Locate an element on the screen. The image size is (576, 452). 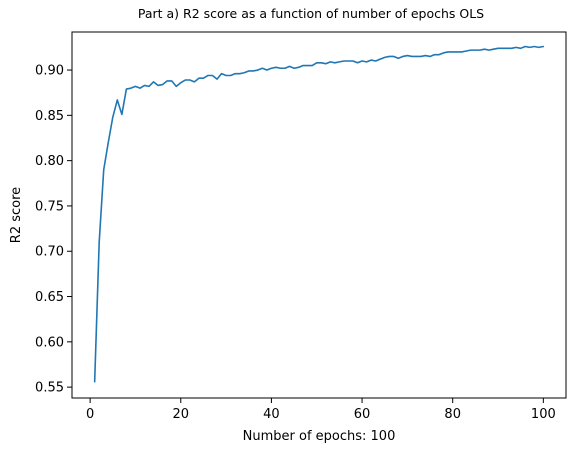
y-axis-label: R2 score is located at coordinates (16, 215).